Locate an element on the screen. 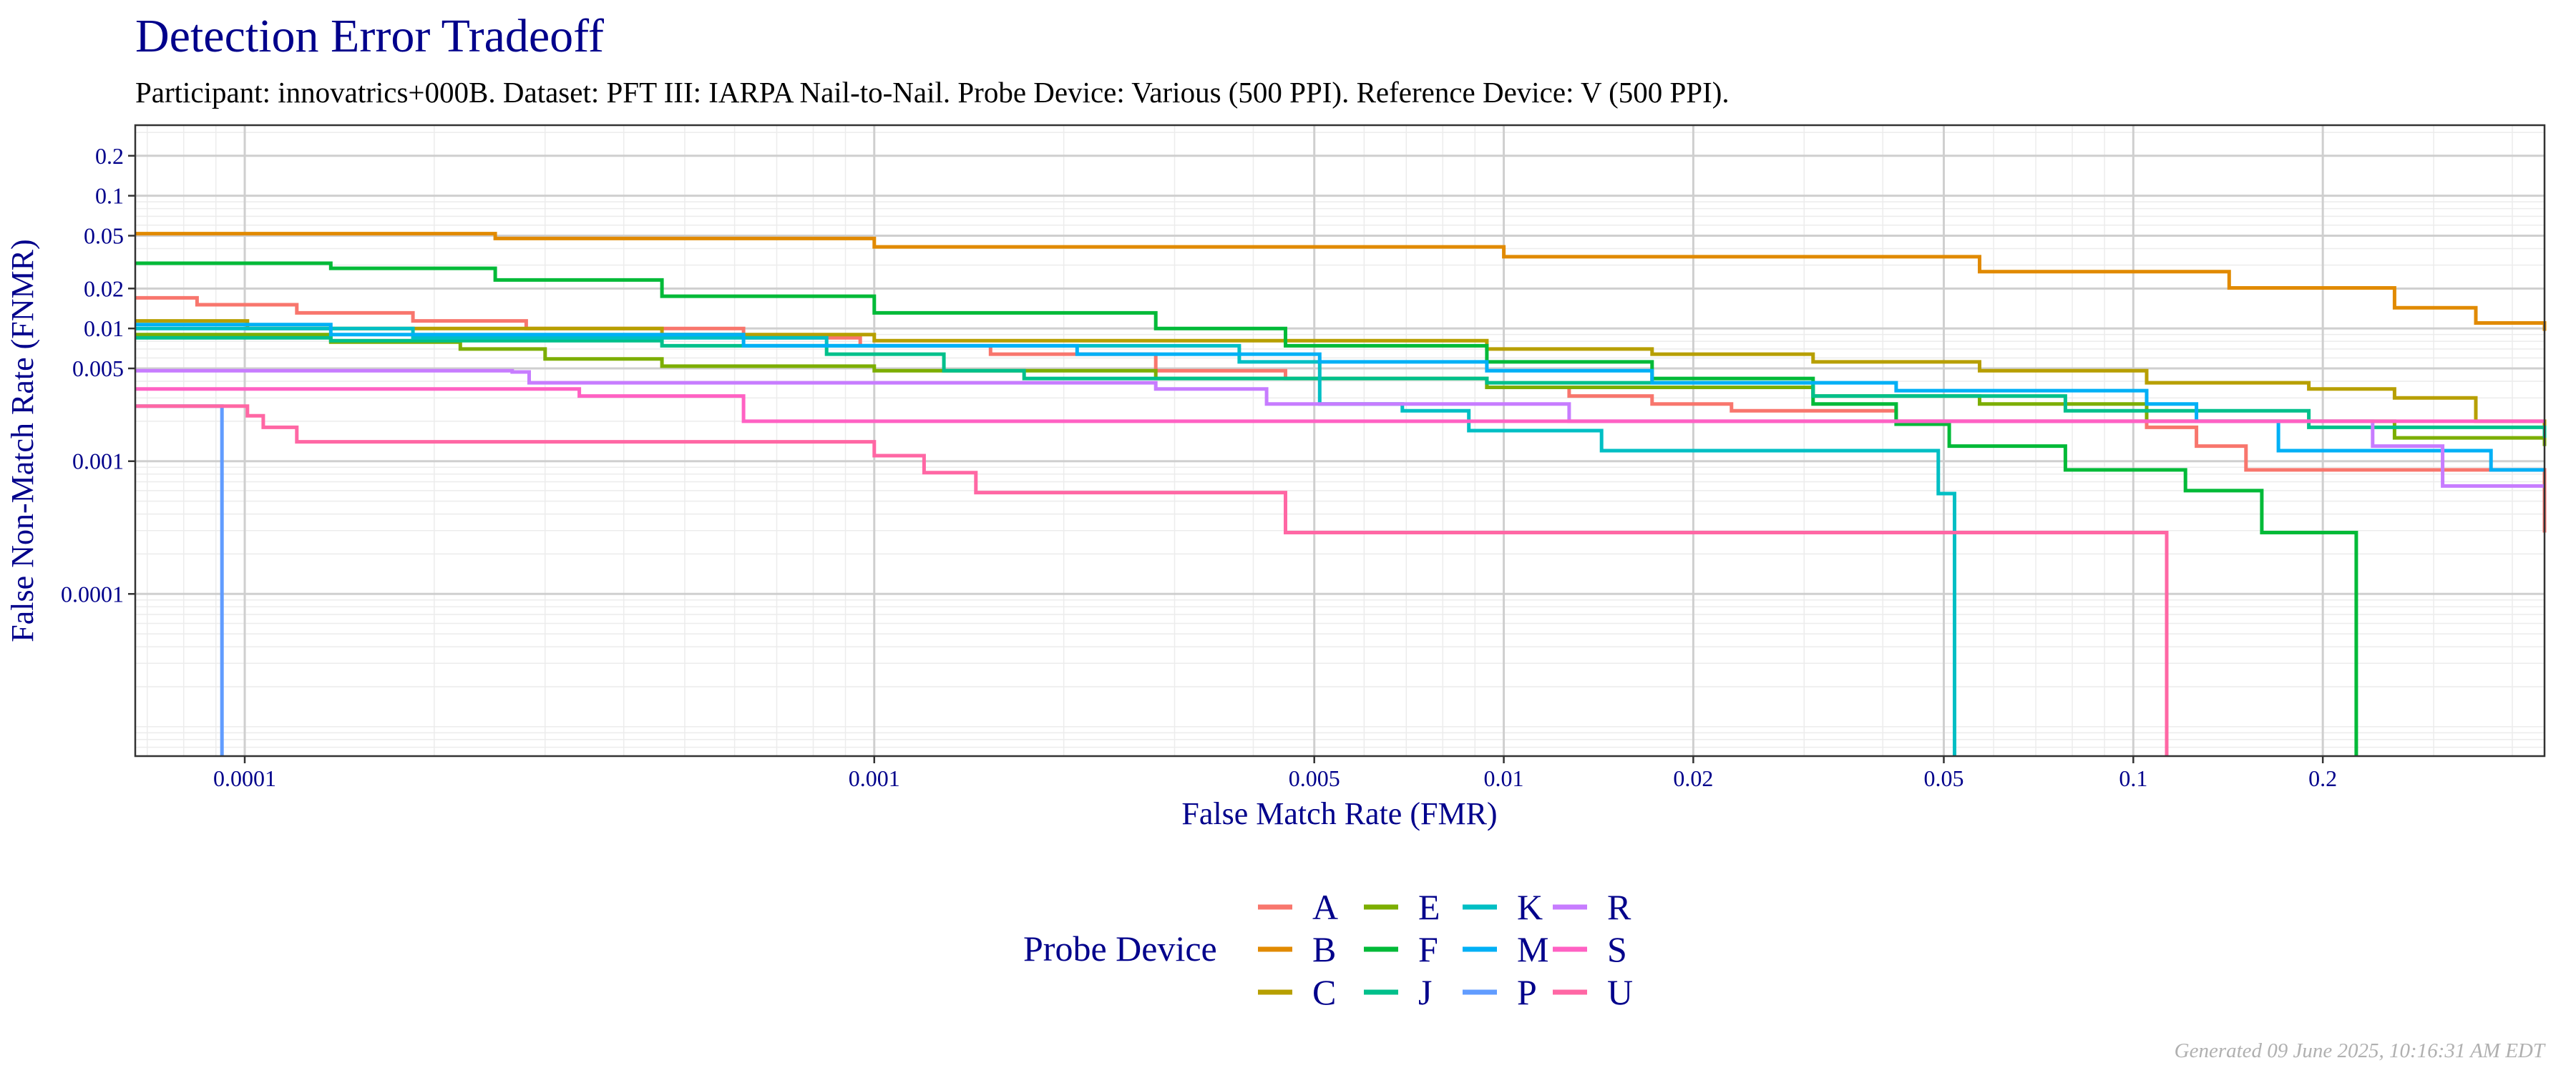 This screenshot has width=2576, height=1073. legend-label-B: B is located at coordinates (1324, 949).